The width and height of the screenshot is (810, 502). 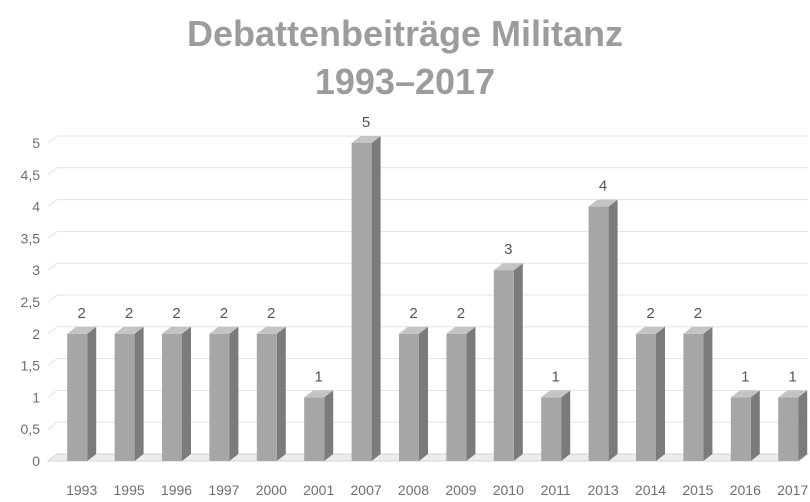 I want to click on data-label: 4, so click(x=603, y=186).